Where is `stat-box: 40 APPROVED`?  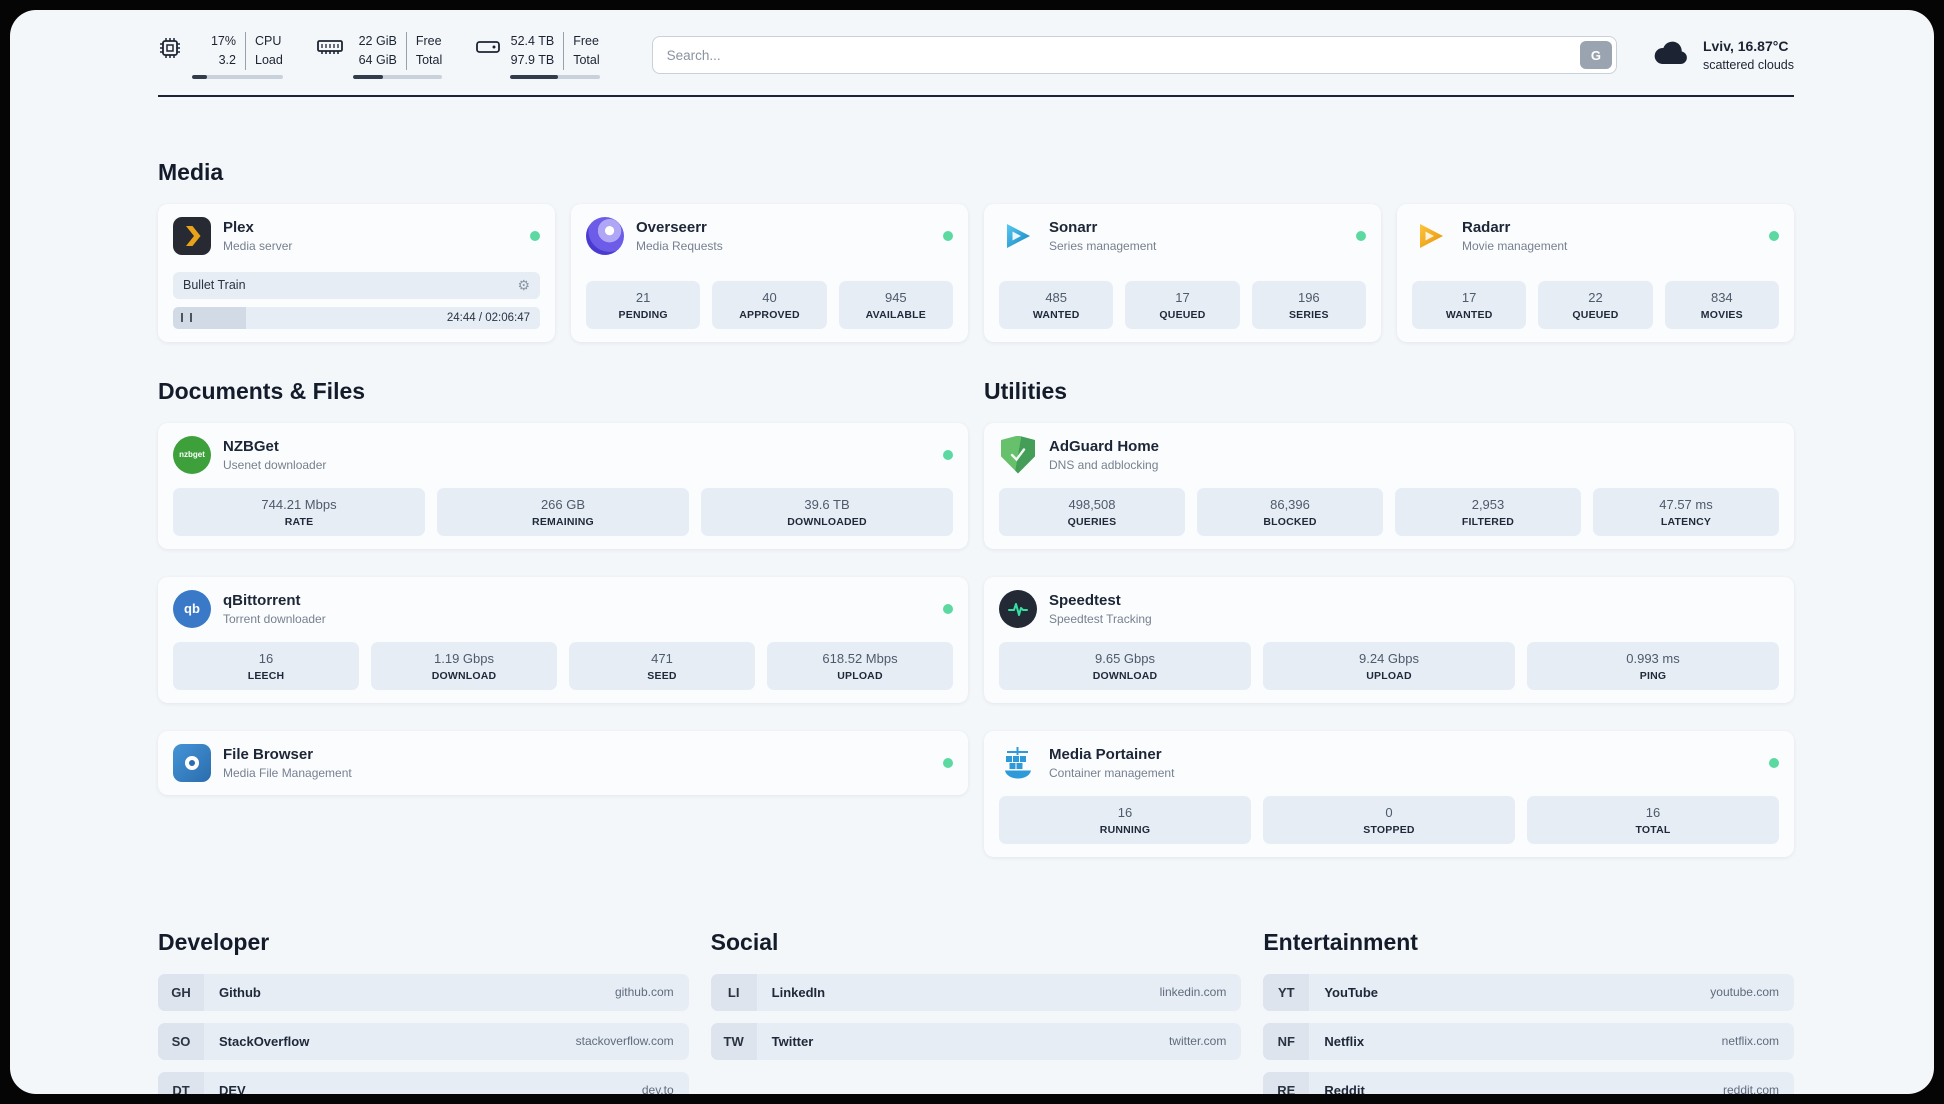 stat-box: 40 APPROVED is located at coordinates (769, 304).